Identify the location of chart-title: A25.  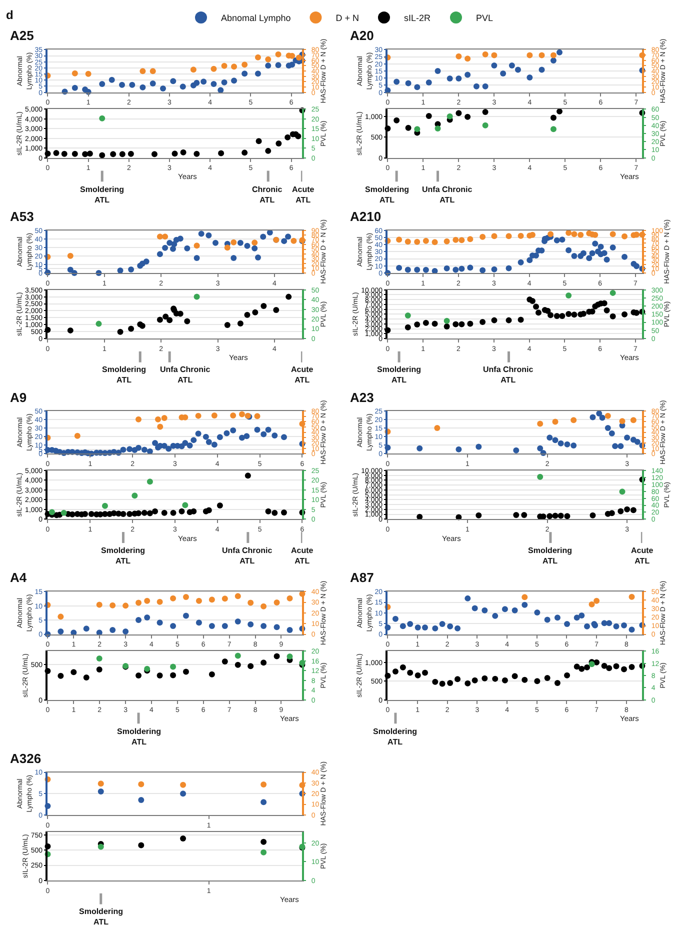
(22, 35).